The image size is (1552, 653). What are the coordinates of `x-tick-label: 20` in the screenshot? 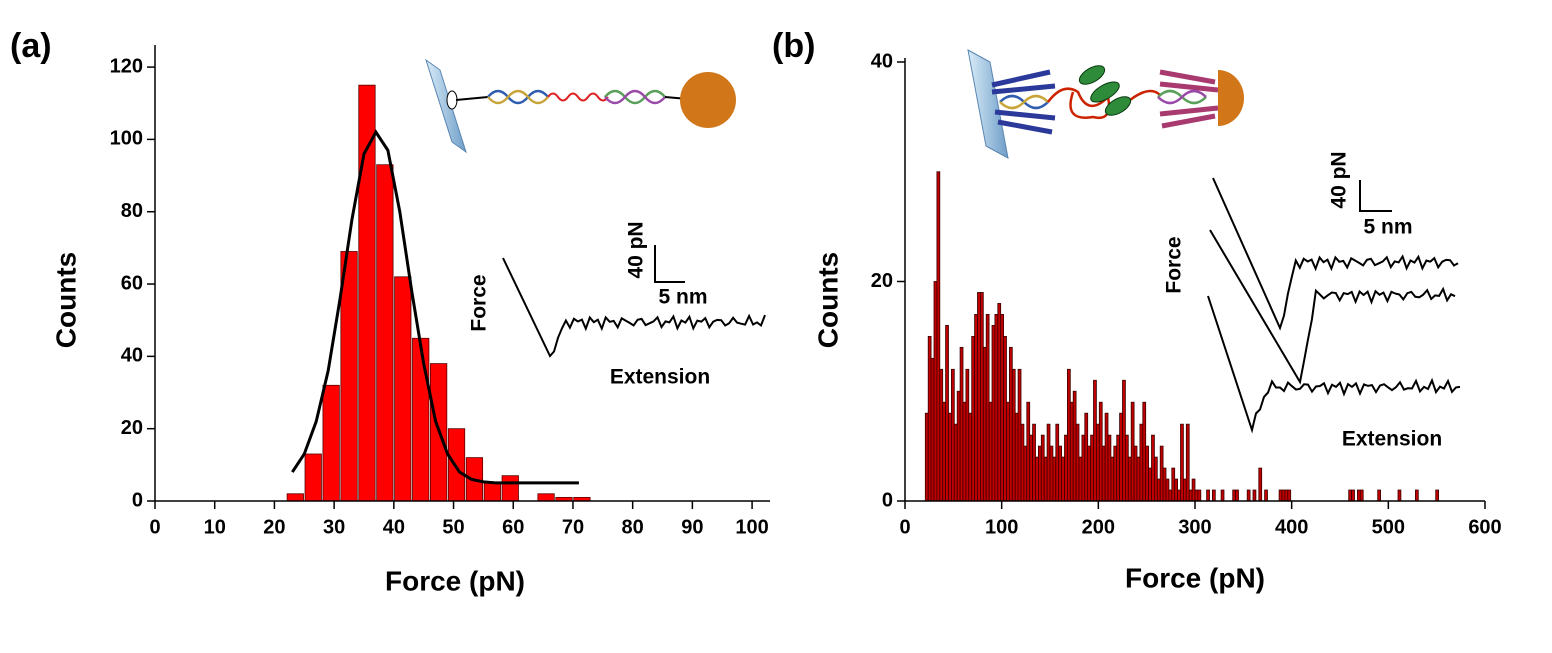 It's located at (274, 527).